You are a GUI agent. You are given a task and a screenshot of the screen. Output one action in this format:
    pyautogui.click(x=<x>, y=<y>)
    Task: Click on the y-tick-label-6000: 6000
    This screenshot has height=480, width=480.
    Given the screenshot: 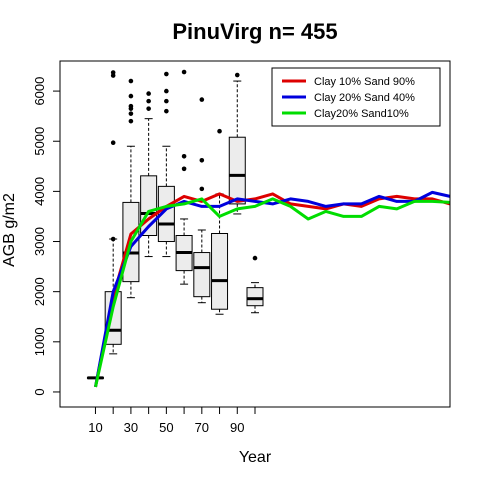 What is the action you would take?
    pyautogui.click(x=39, y=91)
    